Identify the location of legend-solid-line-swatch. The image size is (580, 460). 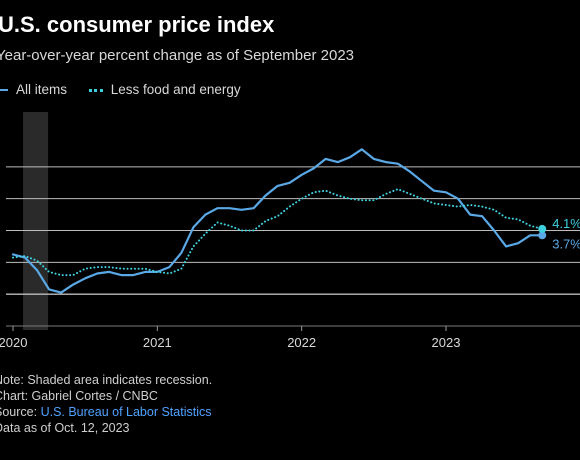
(4, 90).